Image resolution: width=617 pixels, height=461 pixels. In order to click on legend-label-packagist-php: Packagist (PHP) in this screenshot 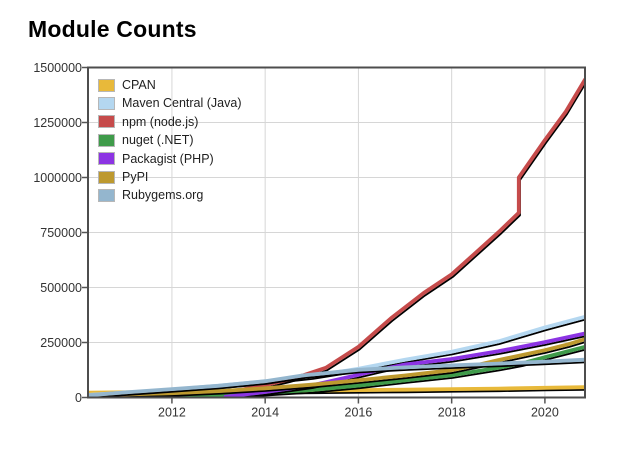, I will do `click(168, 158)`.